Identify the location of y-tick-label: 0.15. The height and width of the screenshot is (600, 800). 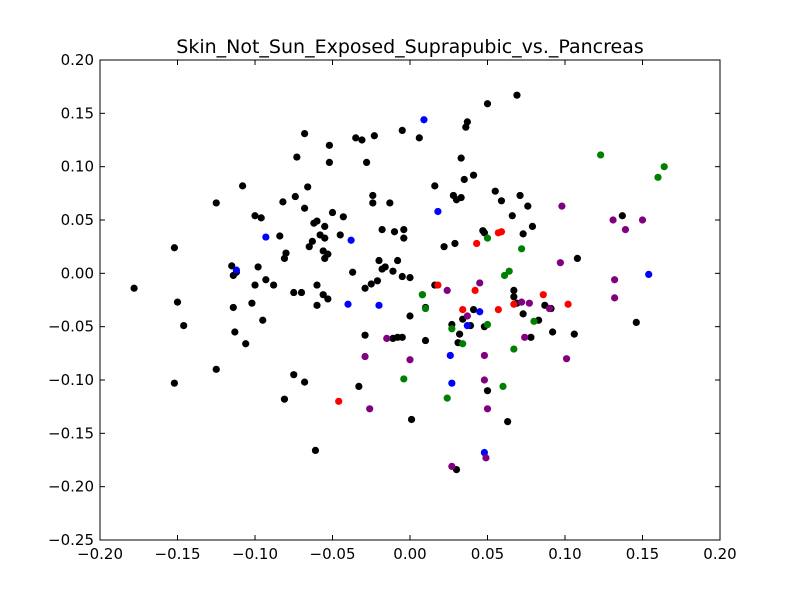
(77, 113).